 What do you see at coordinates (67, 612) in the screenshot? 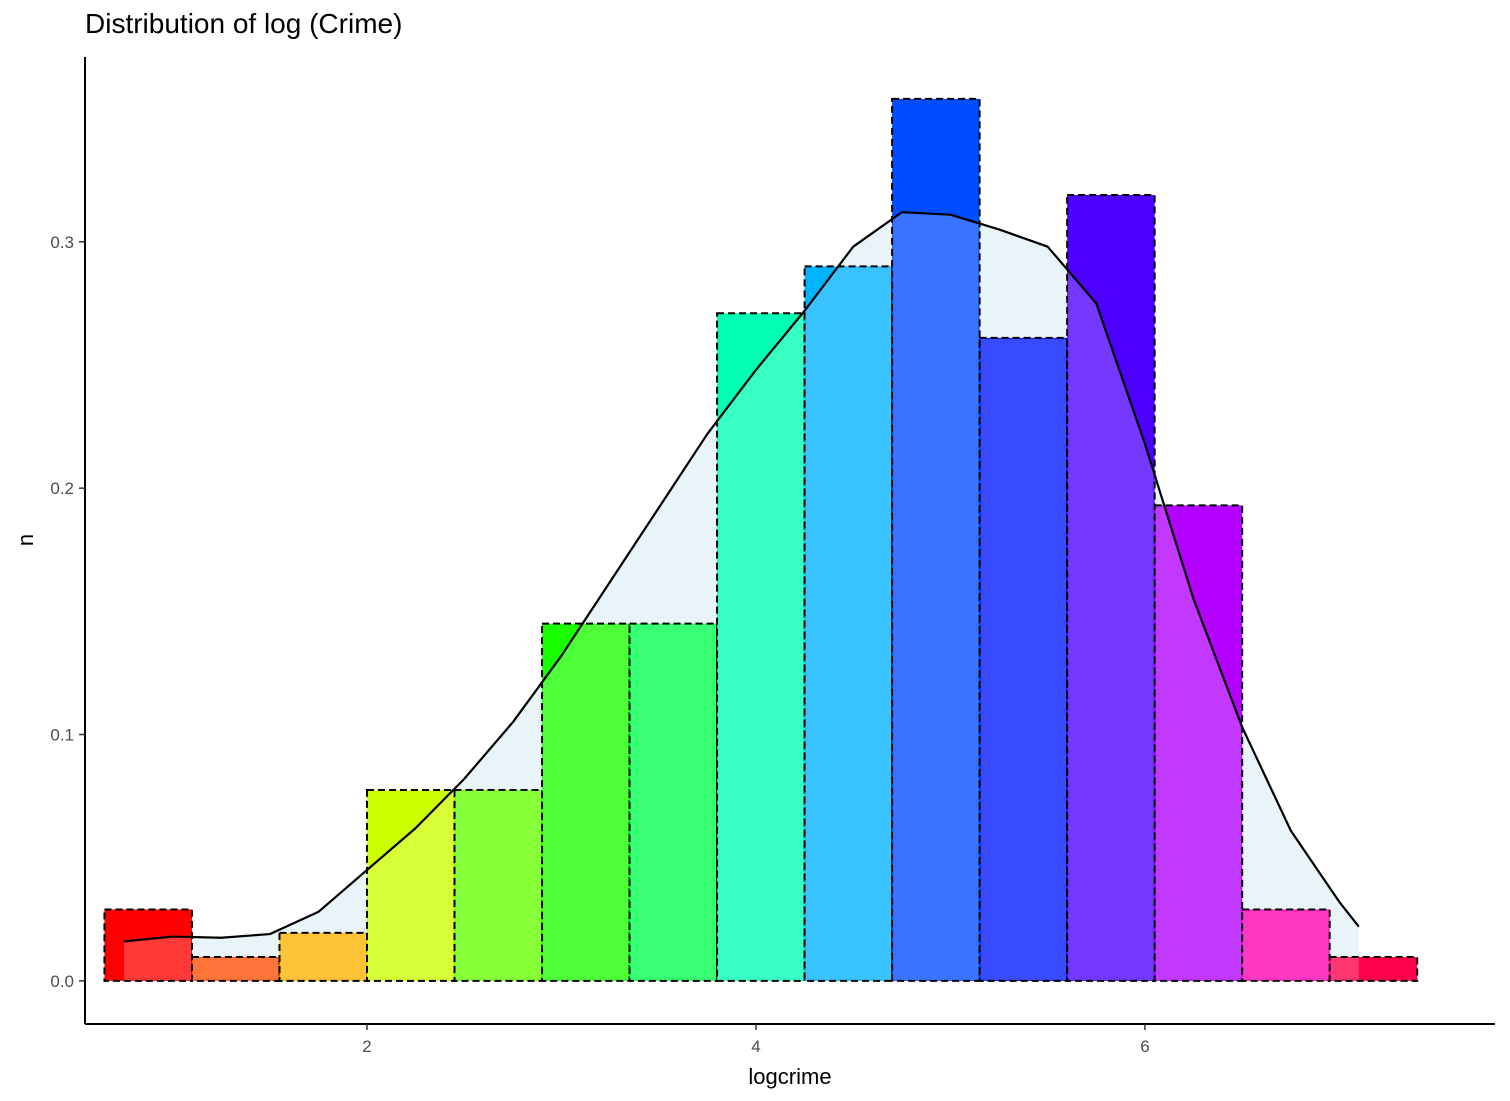
I see `y-ticks: 0.0 0.1 0.2 0.3` at bounding box center [67, 612].